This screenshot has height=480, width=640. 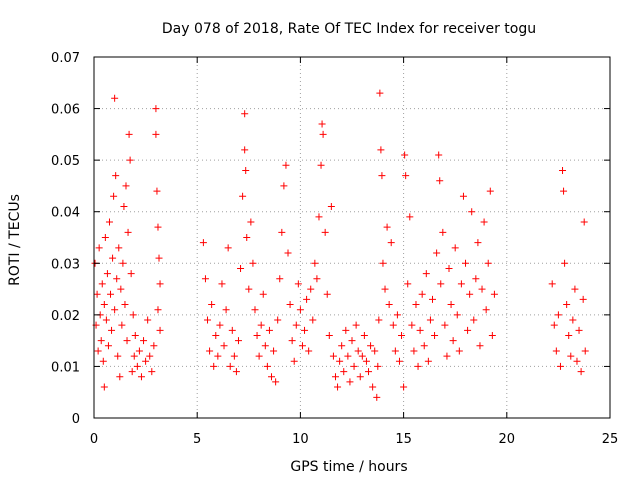 I want to click on y-tick-label: 0.02, so click(x=65, y=316).